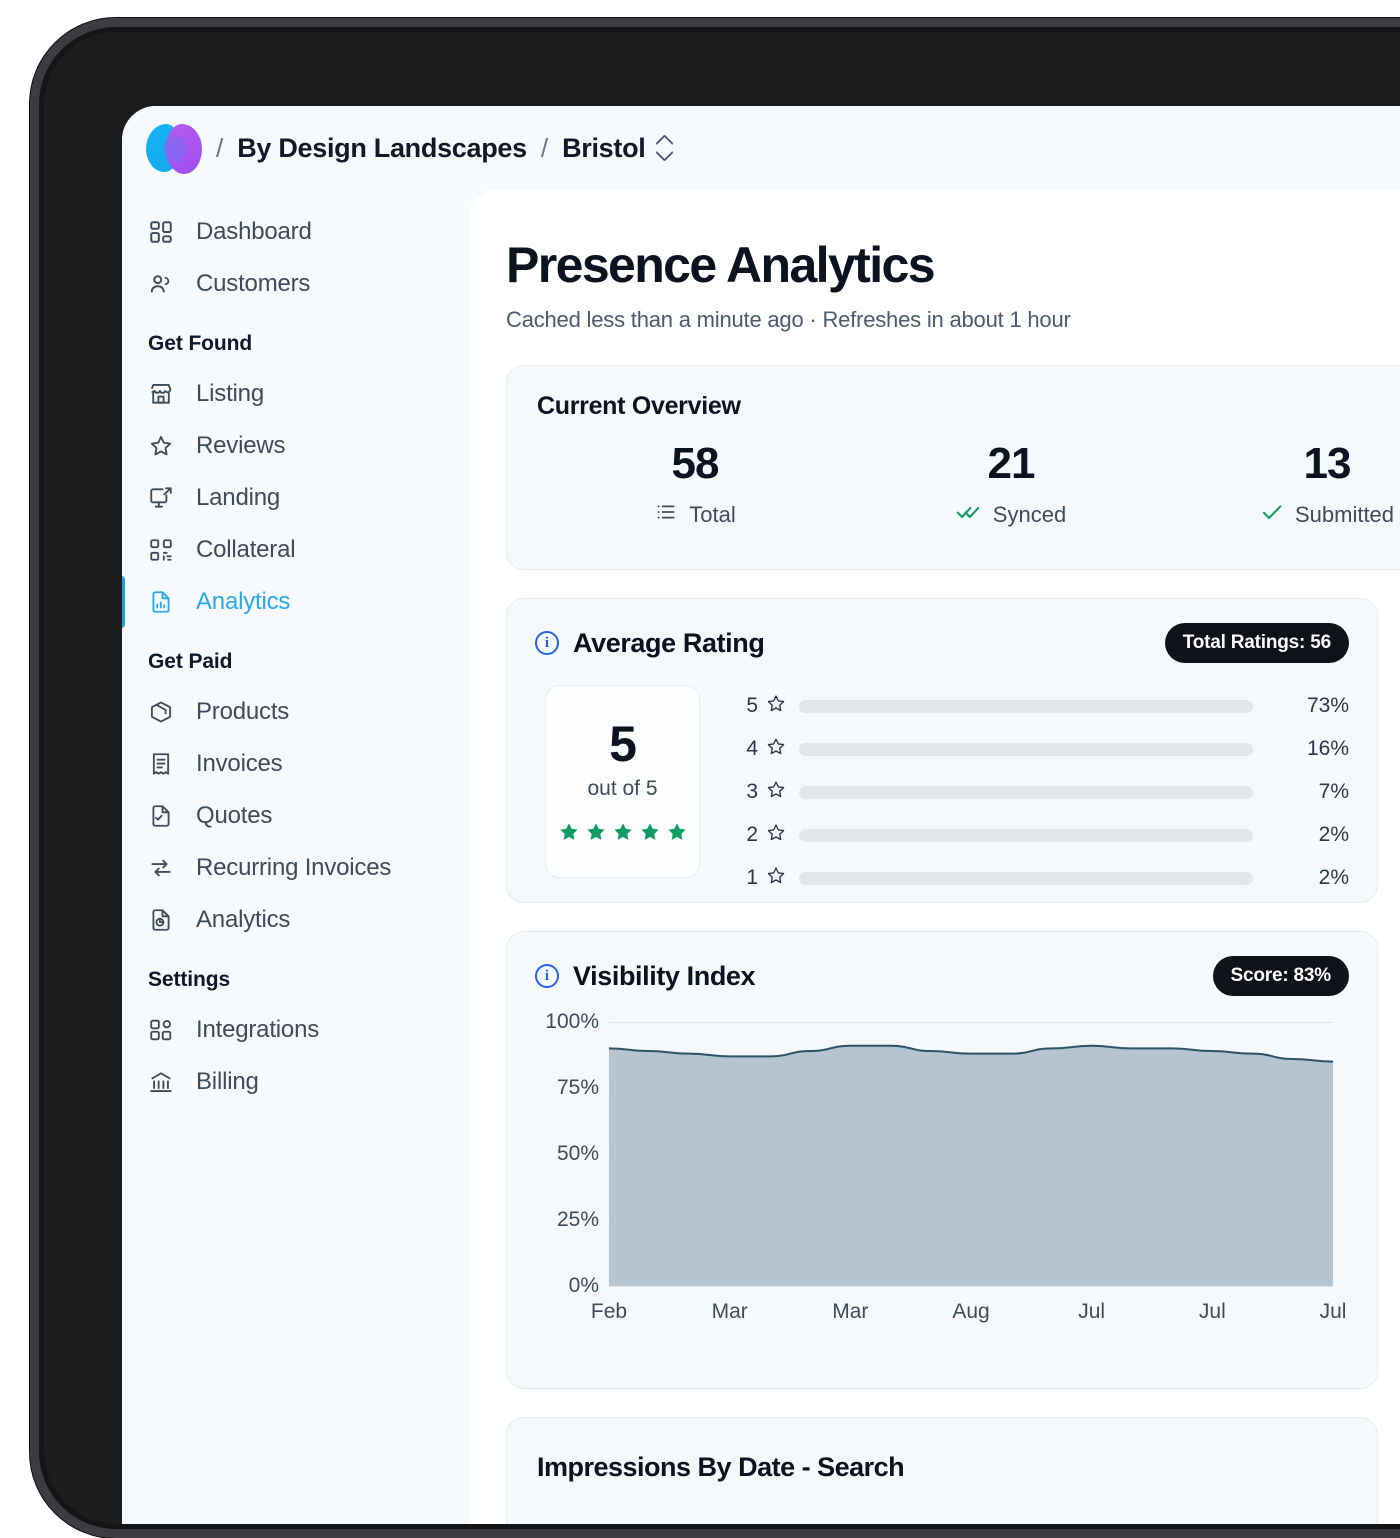  I want to click on stat-value: 21, so click(1011, 463).